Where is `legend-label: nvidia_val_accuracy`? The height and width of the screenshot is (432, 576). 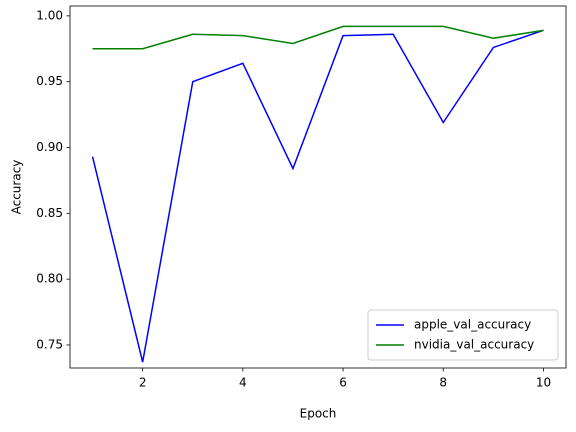
legend-label: nvidia_val_accuracy is located at coordinates (474, 345).